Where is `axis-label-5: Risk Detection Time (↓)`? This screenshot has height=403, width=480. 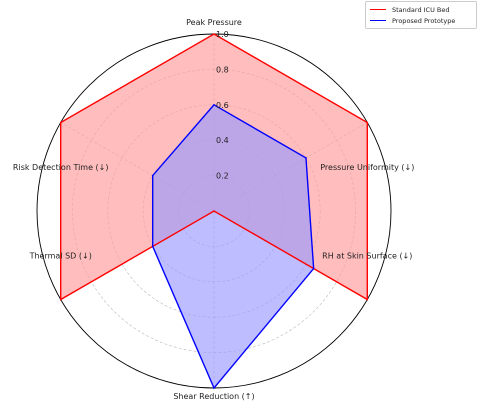
axis-label-5: Risk Detection Time (↓) is located at coordinates (61, 167).